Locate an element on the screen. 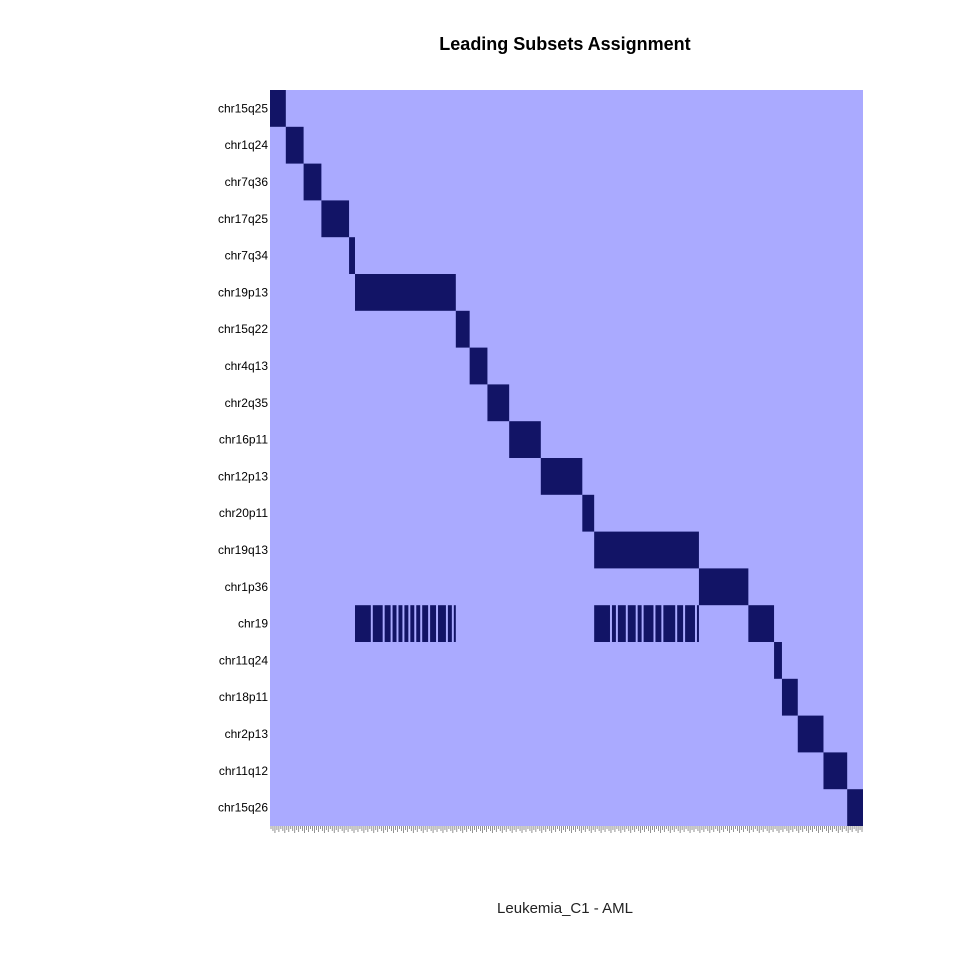 Image resolution: width=954 pixels, height=953 pixels. row-label: chr19p13 is located at coordinates (243, 292).